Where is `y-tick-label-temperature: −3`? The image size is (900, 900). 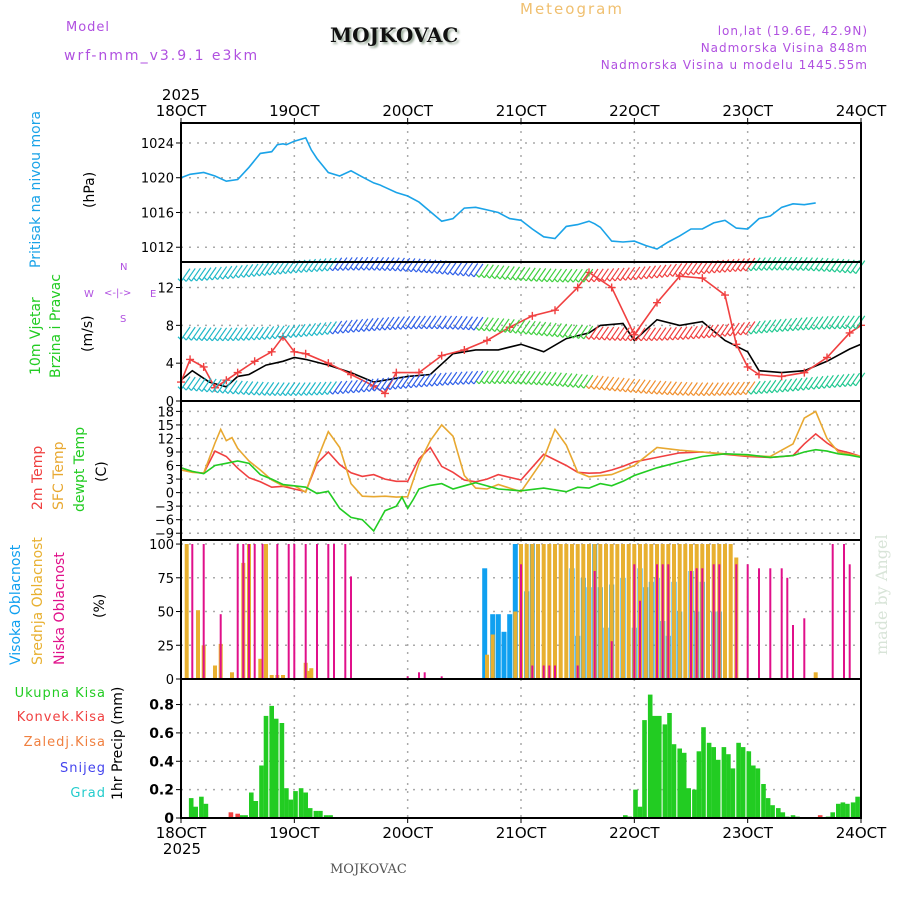 y-tick-label-temperature: −3 is located at coordinates (164, 507).